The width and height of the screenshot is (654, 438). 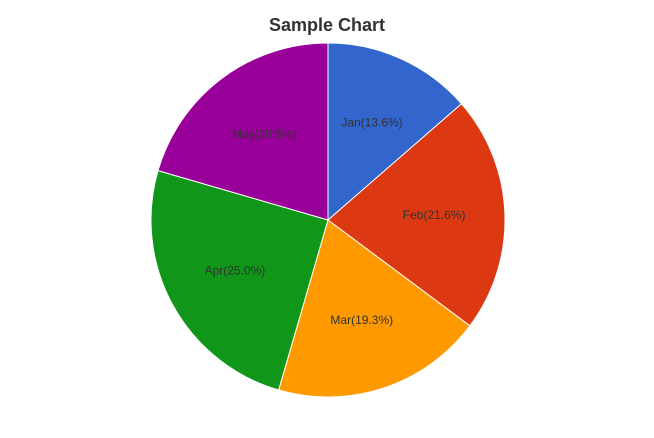 What do you see at coordinates (371, 123) in the screenshot?
I see `slice-label-jan: Jan(13.6%)` at bounding box center [371, 123].